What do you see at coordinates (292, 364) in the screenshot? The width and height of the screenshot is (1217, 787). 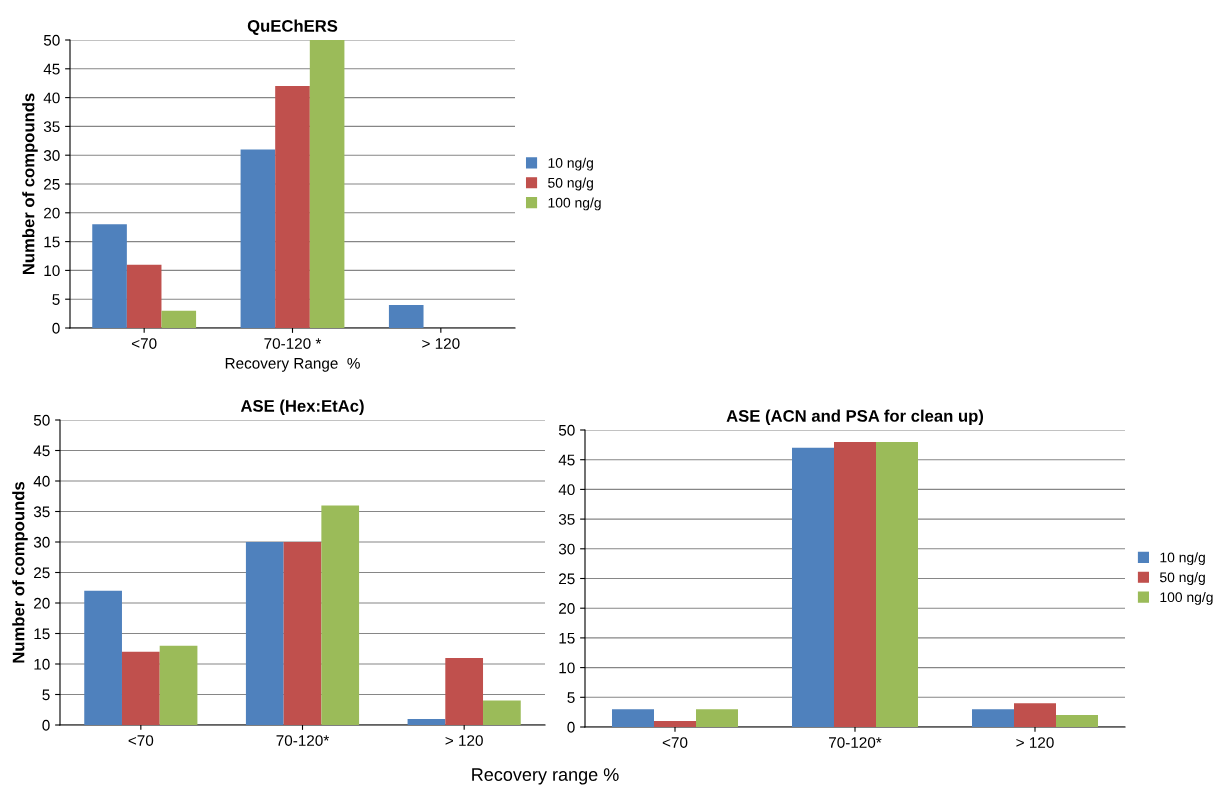 I see `x-axis-title: Recovery Range %` at bounding box center [292, 364].